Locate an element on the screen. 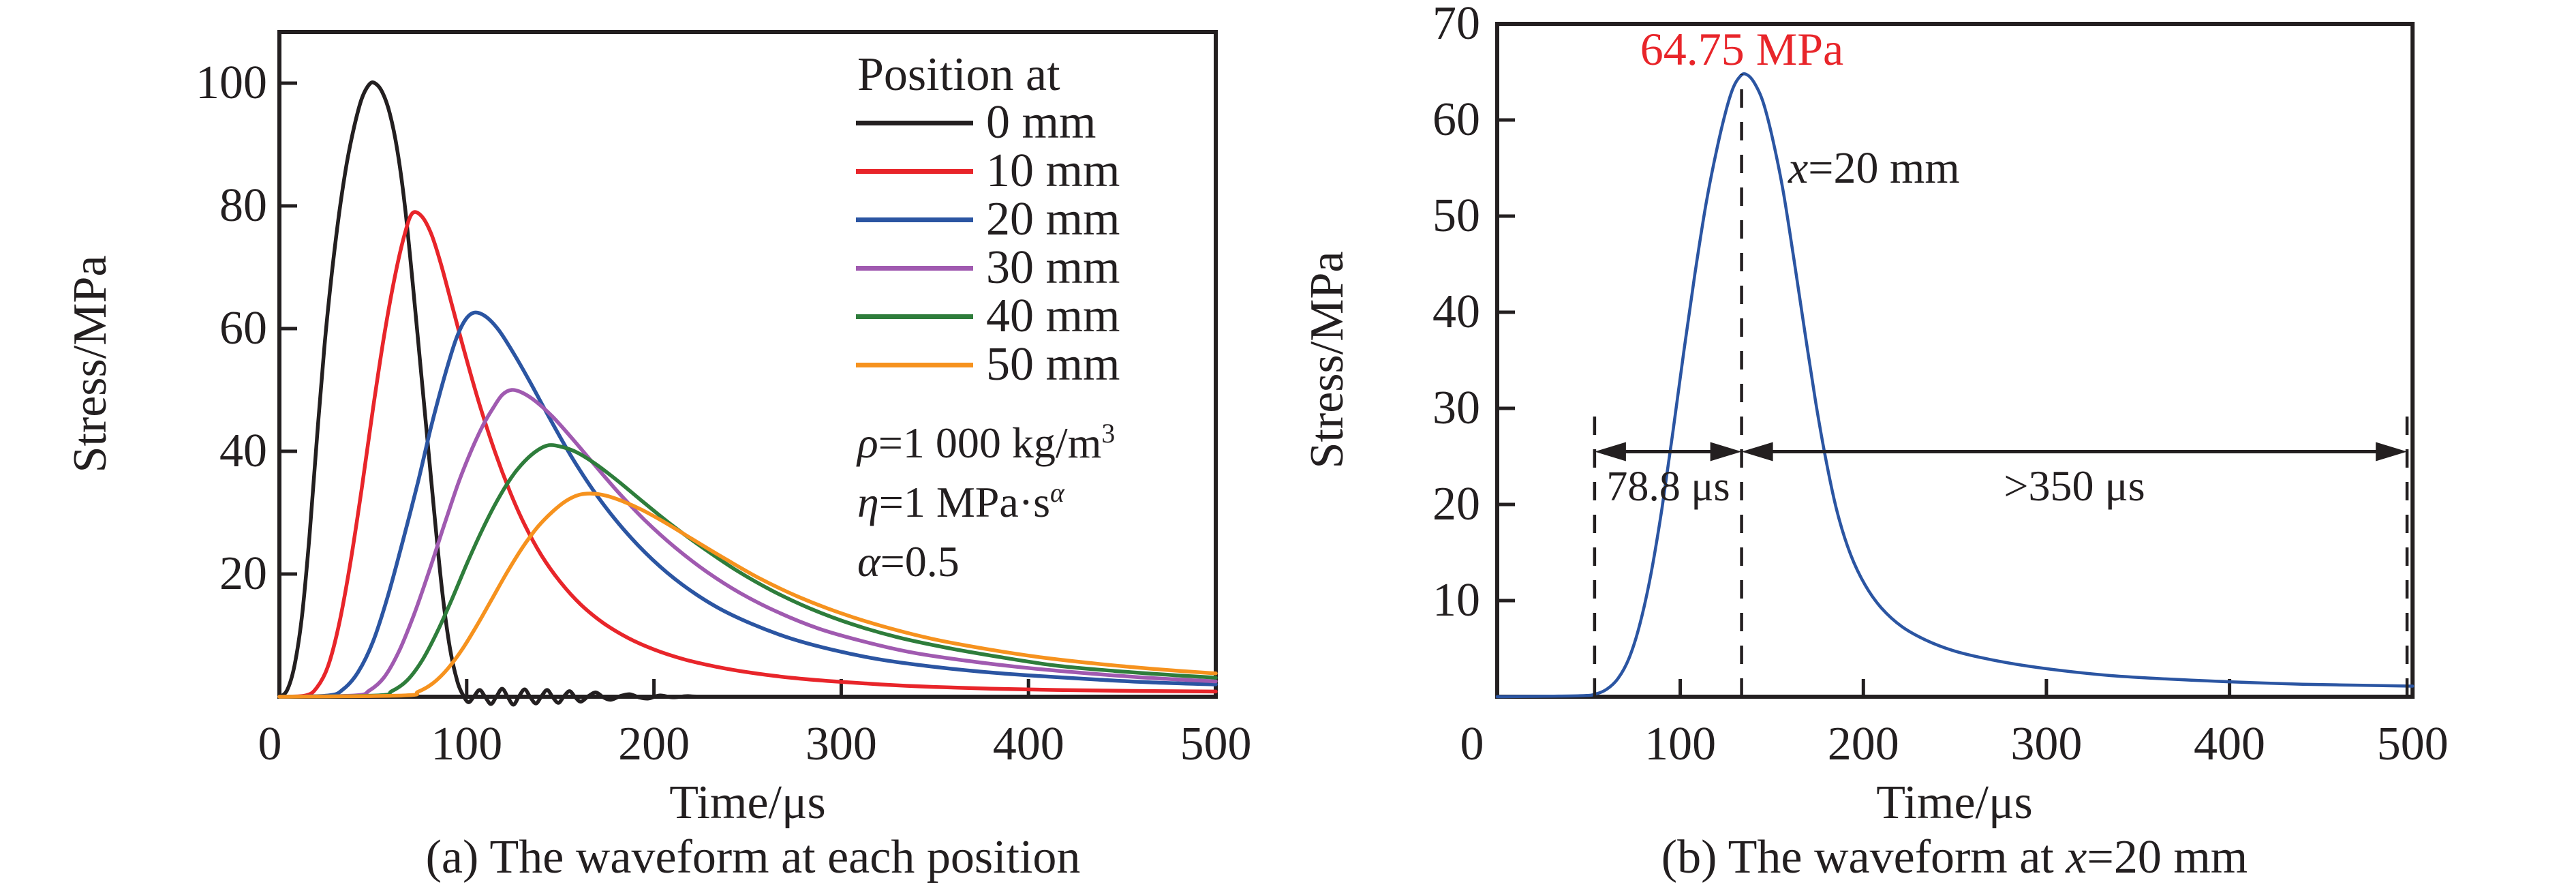 The height and width of the screenshot is (891, 2576). caption-b: (b) The waveform at x=20 mm is located at coordinates (1955, 858).